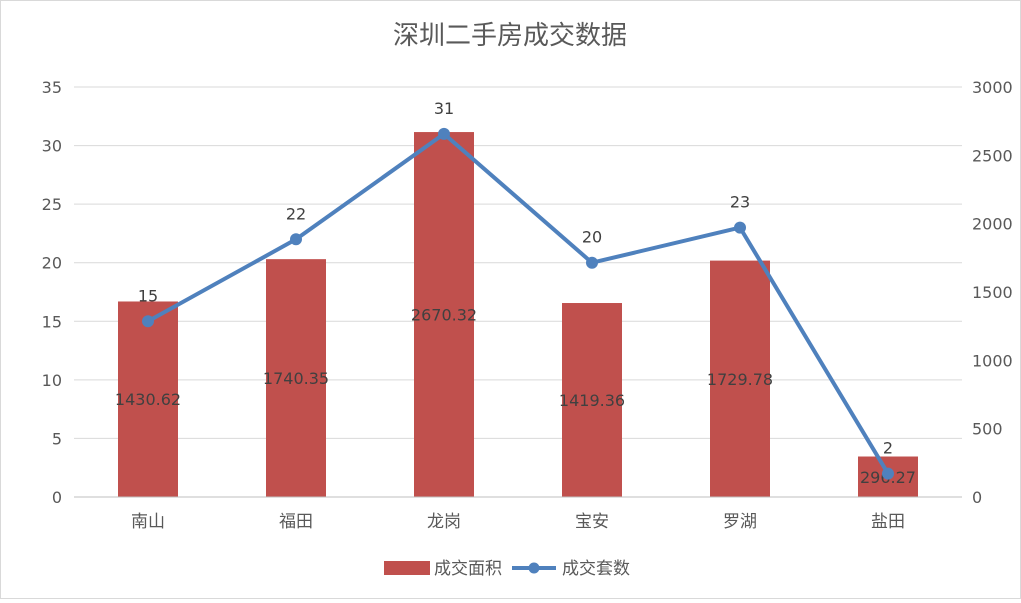  I want to click on left-tick-label: 35, so click(52, 87).